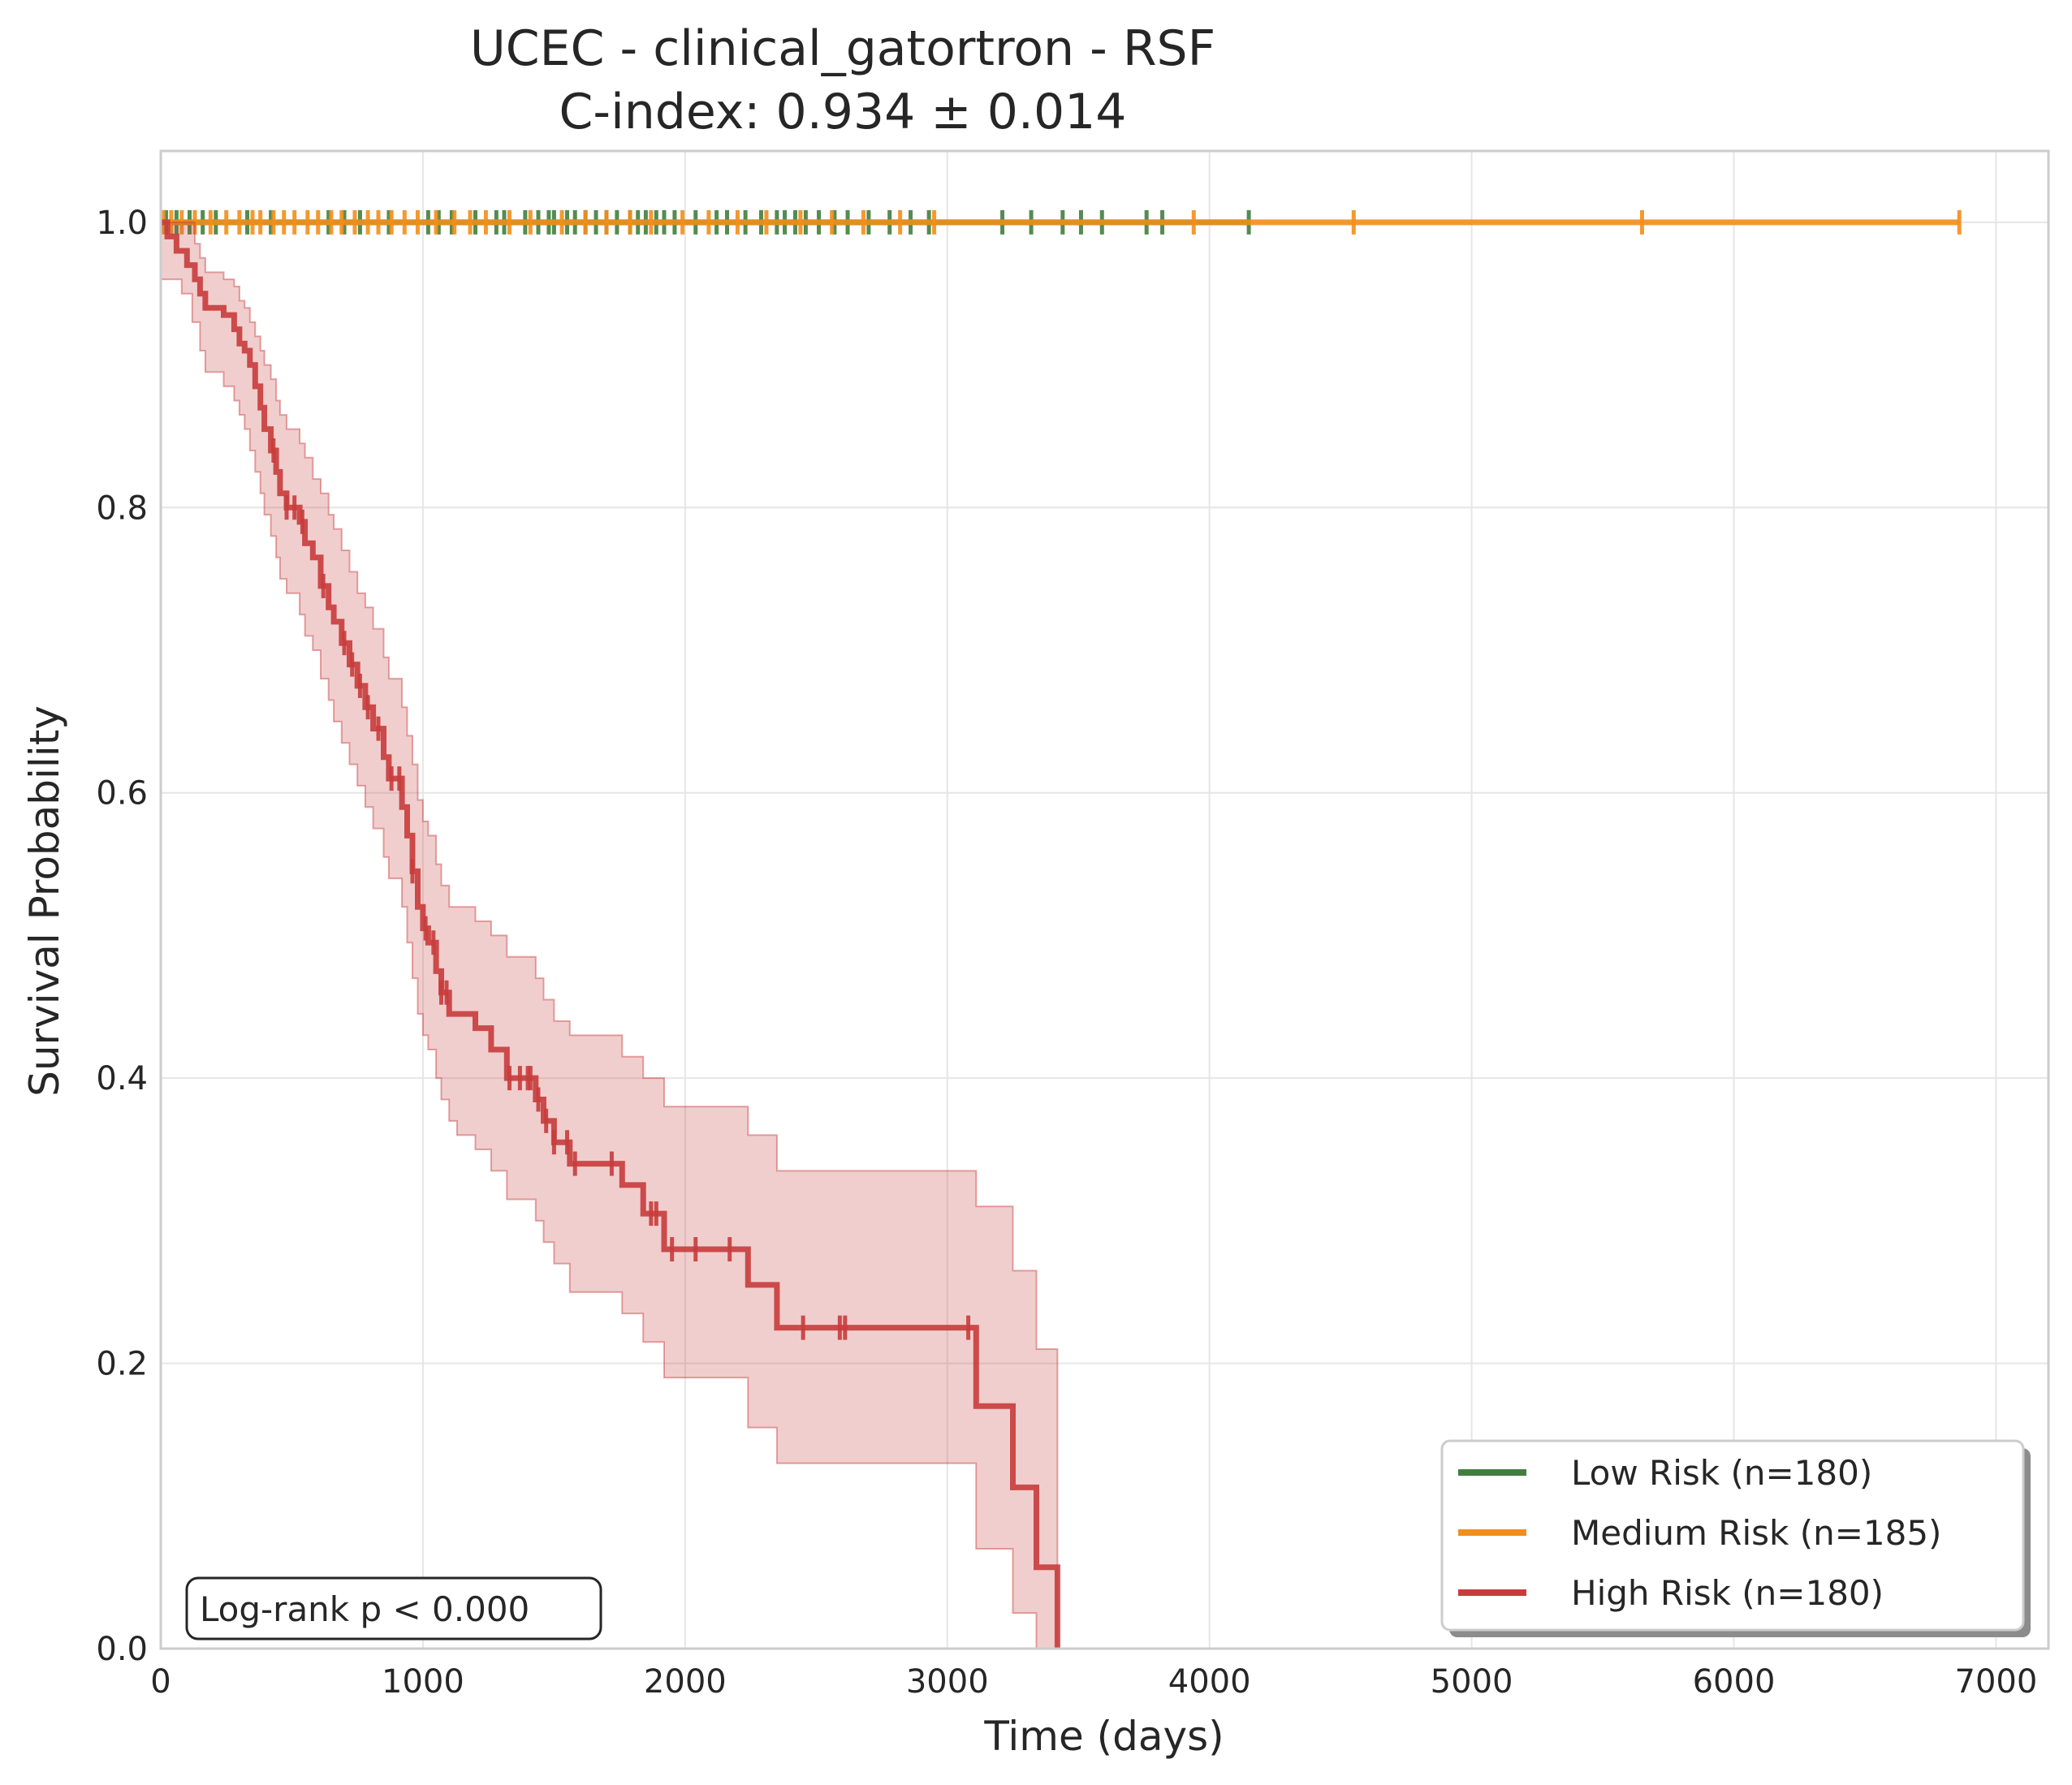 The image size is (2072, 1785). Describe the element at coordinates (1722, 1473) in the screenshot. I see `legend-label: Low Risk (n=180)` at that location.